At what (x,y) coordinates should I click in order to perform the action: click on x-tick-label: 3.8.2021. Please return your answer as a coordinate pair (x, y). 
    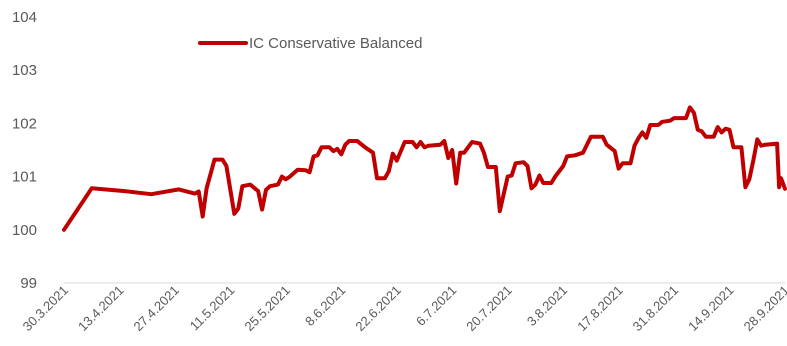
    Looking at the image, I should click on (547, 306).